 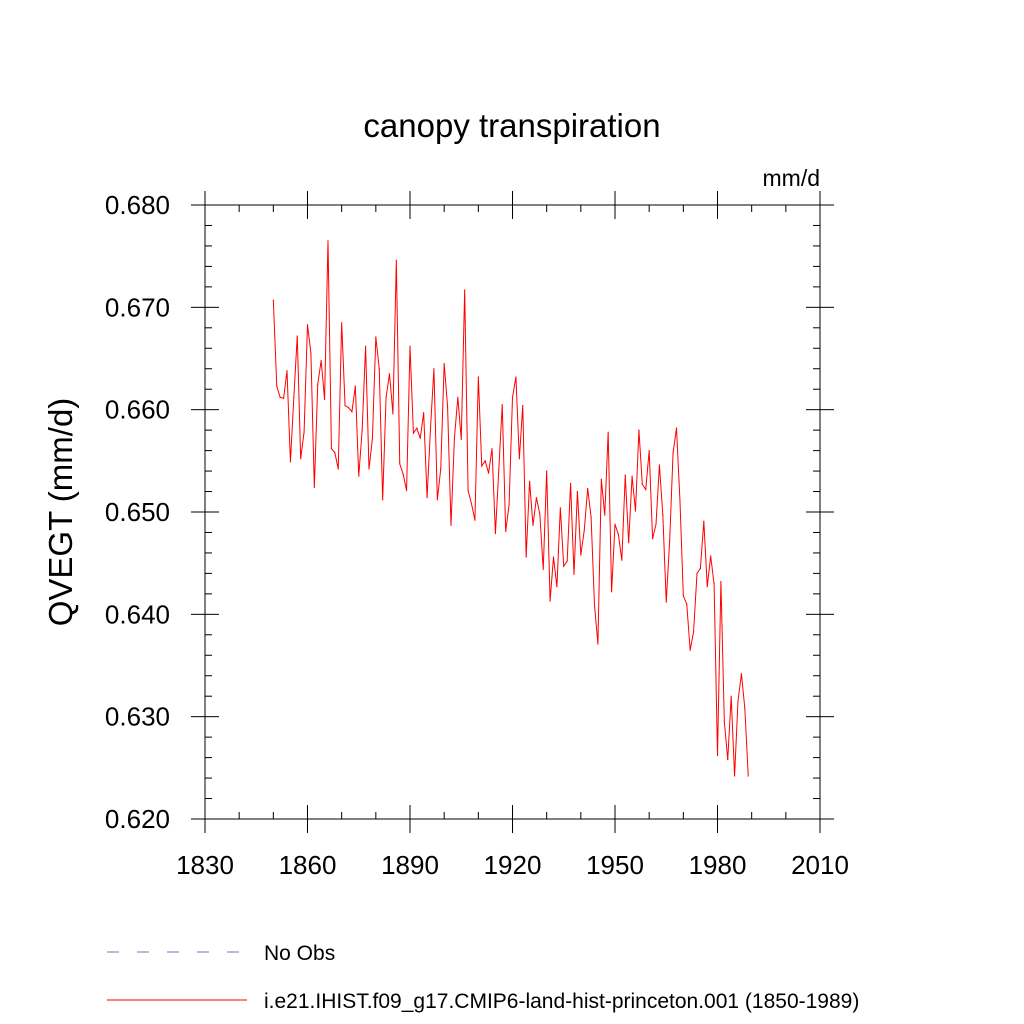 What do you see at coordinates (205, 865) in the screenshot?
I see `x-tick-label: 1830` at bounding box center [205, 865].